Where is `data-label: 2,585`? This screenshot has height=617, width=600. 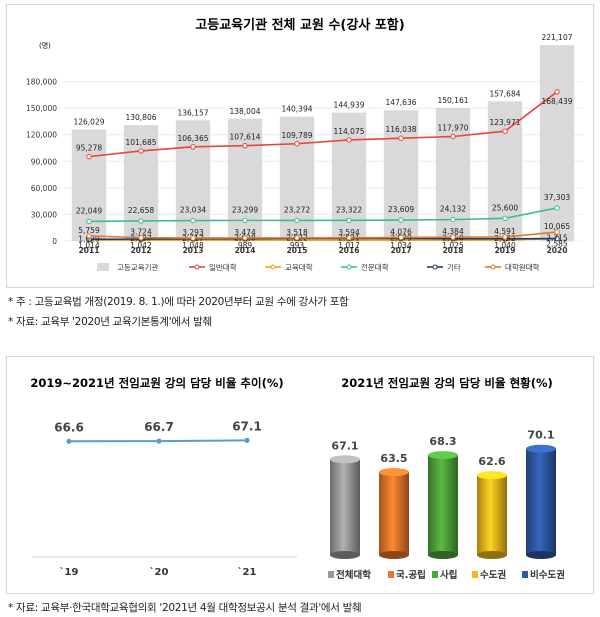
data-label: 2,585 is located at coordinates (557, 244).